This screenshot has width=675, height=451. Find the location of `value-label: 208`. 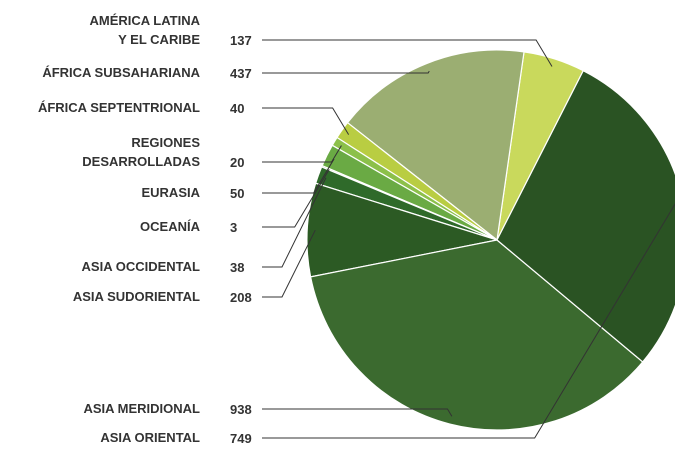

value-label: 208 is located at coordinates (241, 297).